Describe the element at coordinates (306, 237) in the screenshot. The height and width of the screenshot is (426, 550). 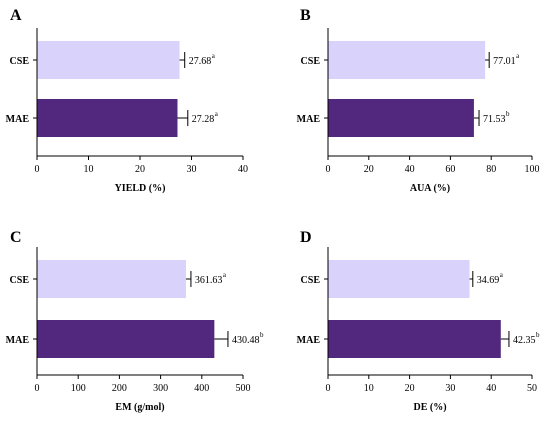
I see `panel-letter: D` at that location.